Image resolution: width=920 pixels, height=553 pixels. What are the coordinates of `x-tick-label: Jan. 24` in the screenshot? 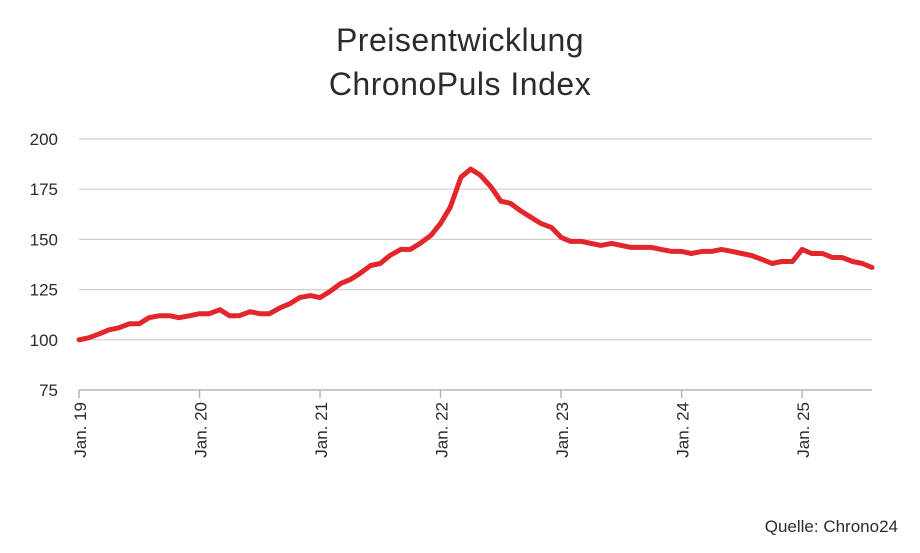 It's located at (683, 430).